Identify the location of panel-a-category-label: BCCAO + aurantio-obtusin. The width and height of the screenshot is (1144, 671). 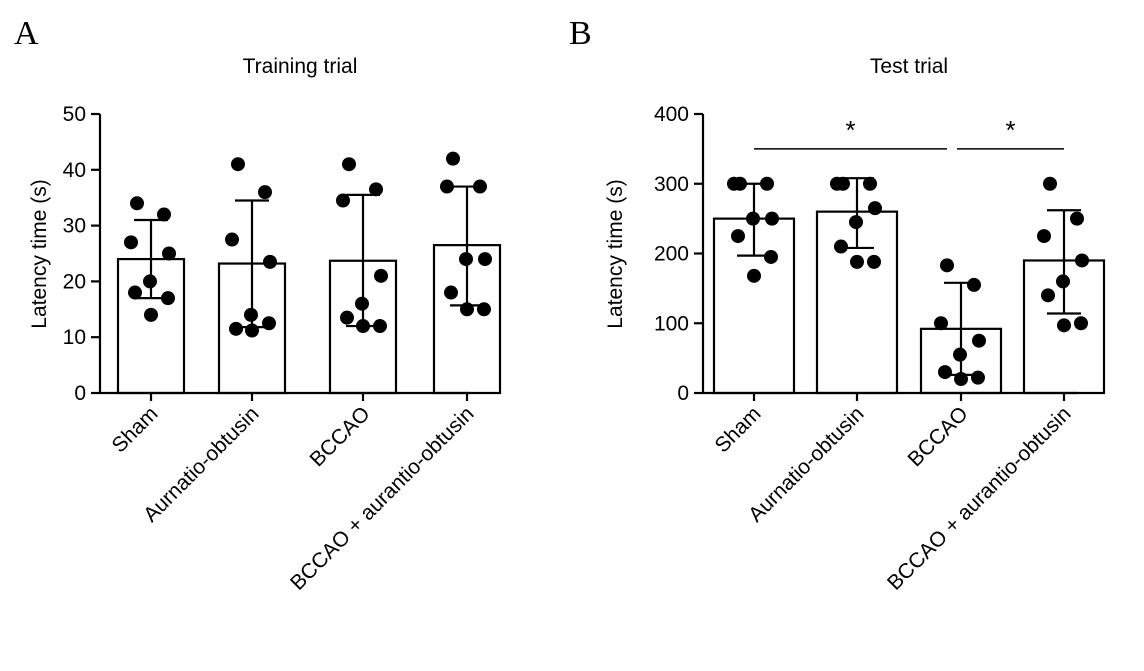
(382, 498).